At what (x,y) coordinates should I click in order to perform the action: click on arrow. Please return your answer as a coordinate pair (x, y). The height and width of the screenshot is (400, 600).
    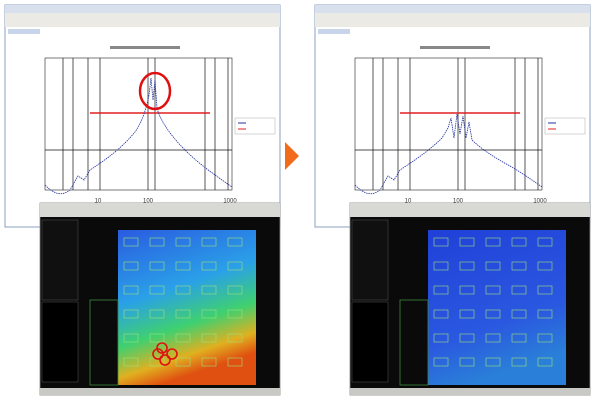
    Looking at the image, I should click on (292, 156).